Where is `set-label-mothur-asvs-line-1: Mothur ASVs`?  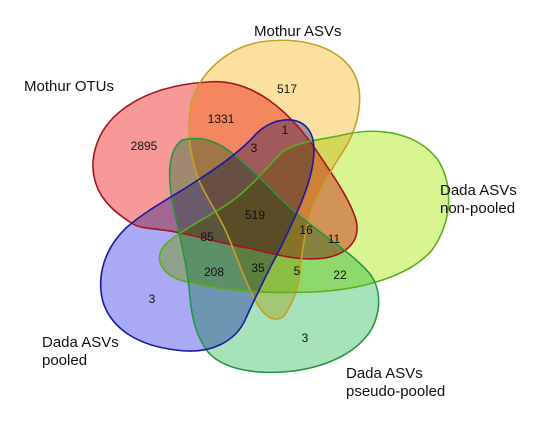 set-label-mothur-asvs-line-1: Mothur ASVs is located at coordinates (298, 31).